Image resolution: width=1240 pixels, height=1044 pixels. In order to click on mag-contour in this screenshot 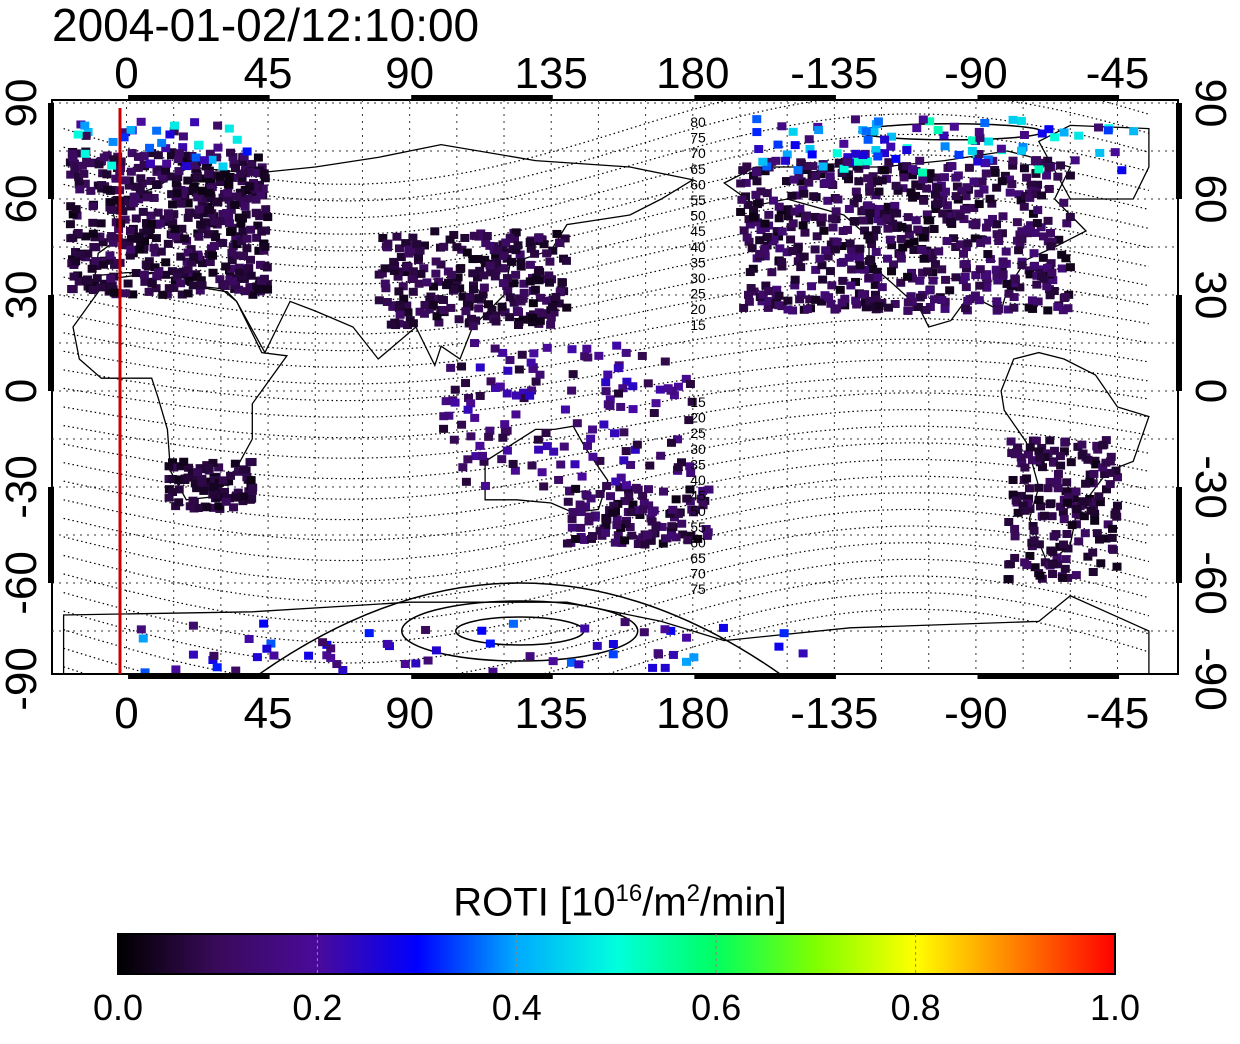, I will do `click(606, 221)`.